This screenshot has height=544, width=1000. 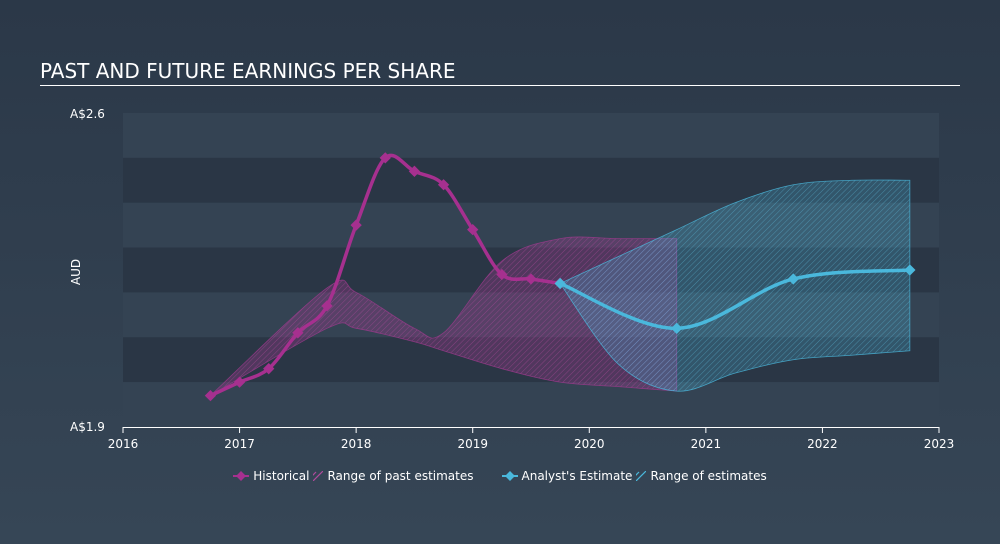 I want to click on x-tick-label: 2016, so click(x=123, y=444).